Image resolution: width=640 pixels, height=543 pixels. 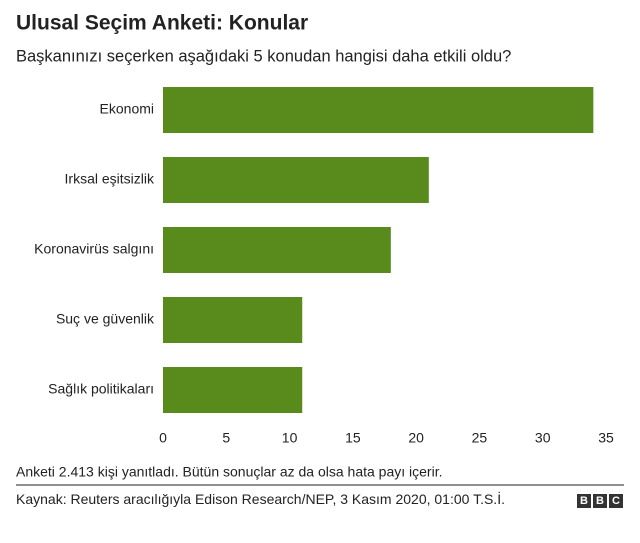 I want to click on x-tick-label: 20, so click(x=416, y=438).